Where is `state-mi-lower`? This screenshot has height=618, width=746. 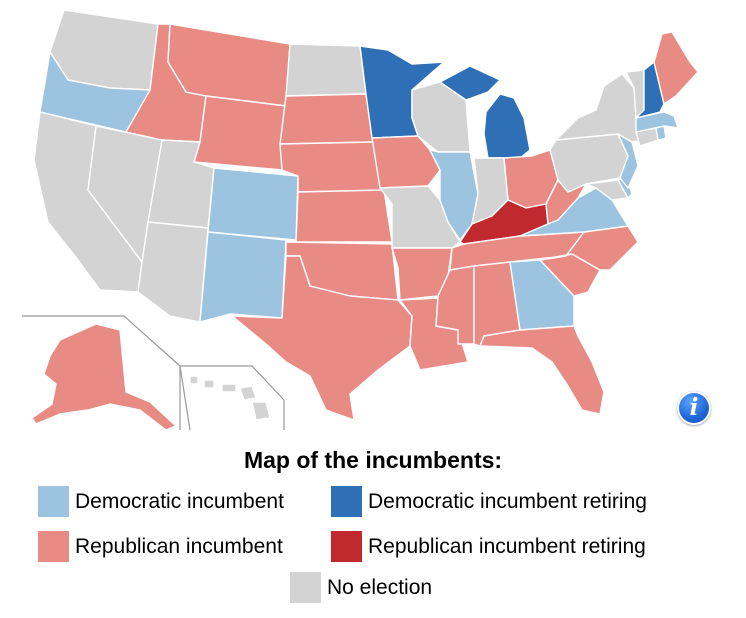
state-mi-lower is located at coordinates (507, 126).